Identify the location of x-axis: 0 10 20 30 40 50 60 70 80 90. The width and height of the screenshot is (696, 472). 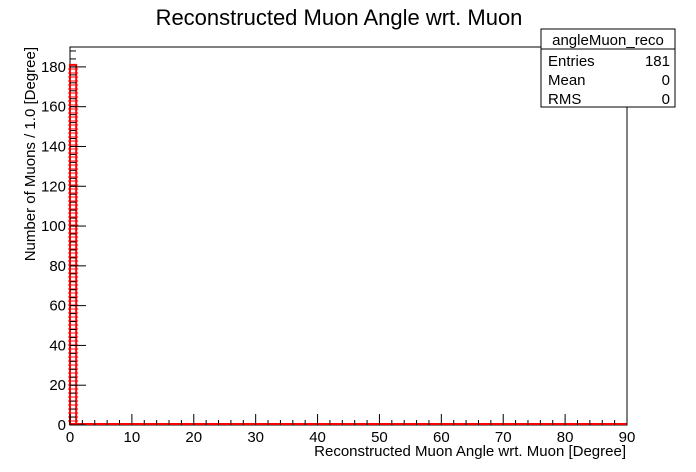
(351, 430).